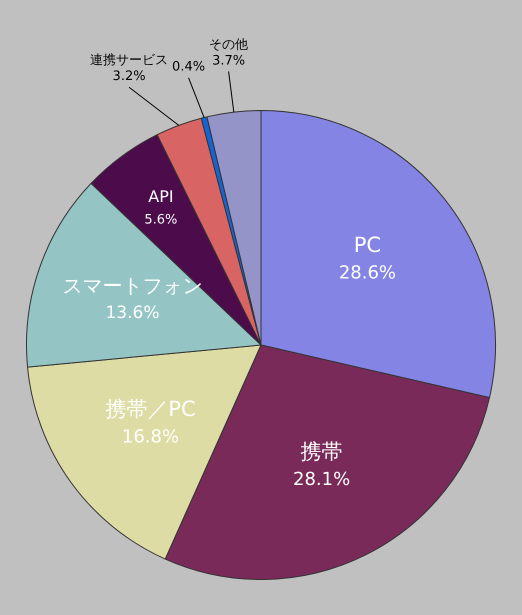 Image resolution: width=522 pixels, height=615 pixels. What do you see at coordinates (129, 60) in the screenshot?
I see `slice-label: 連携サービス` at bounding box center [129, 60].